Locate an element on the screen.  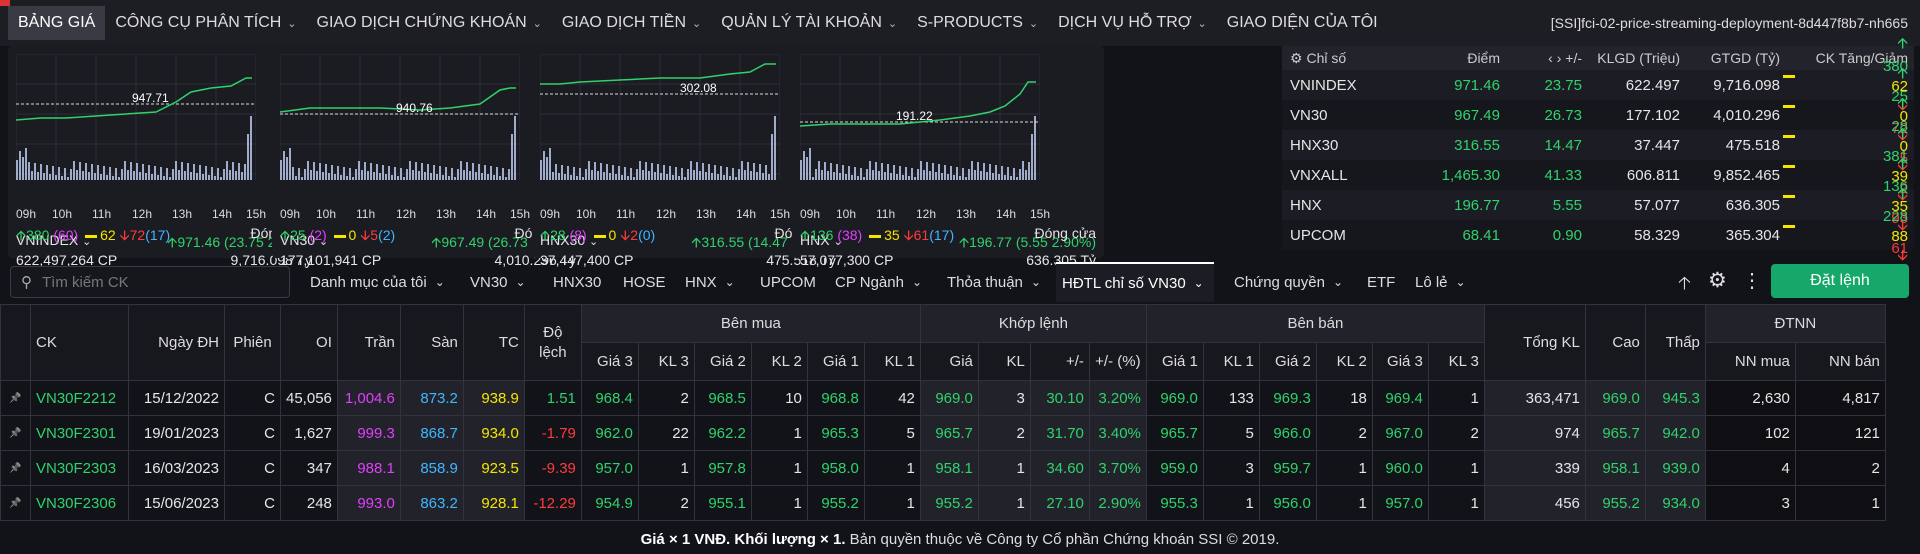
chart-index-name: HNX ⌄ is located at coordinates (821, 240).